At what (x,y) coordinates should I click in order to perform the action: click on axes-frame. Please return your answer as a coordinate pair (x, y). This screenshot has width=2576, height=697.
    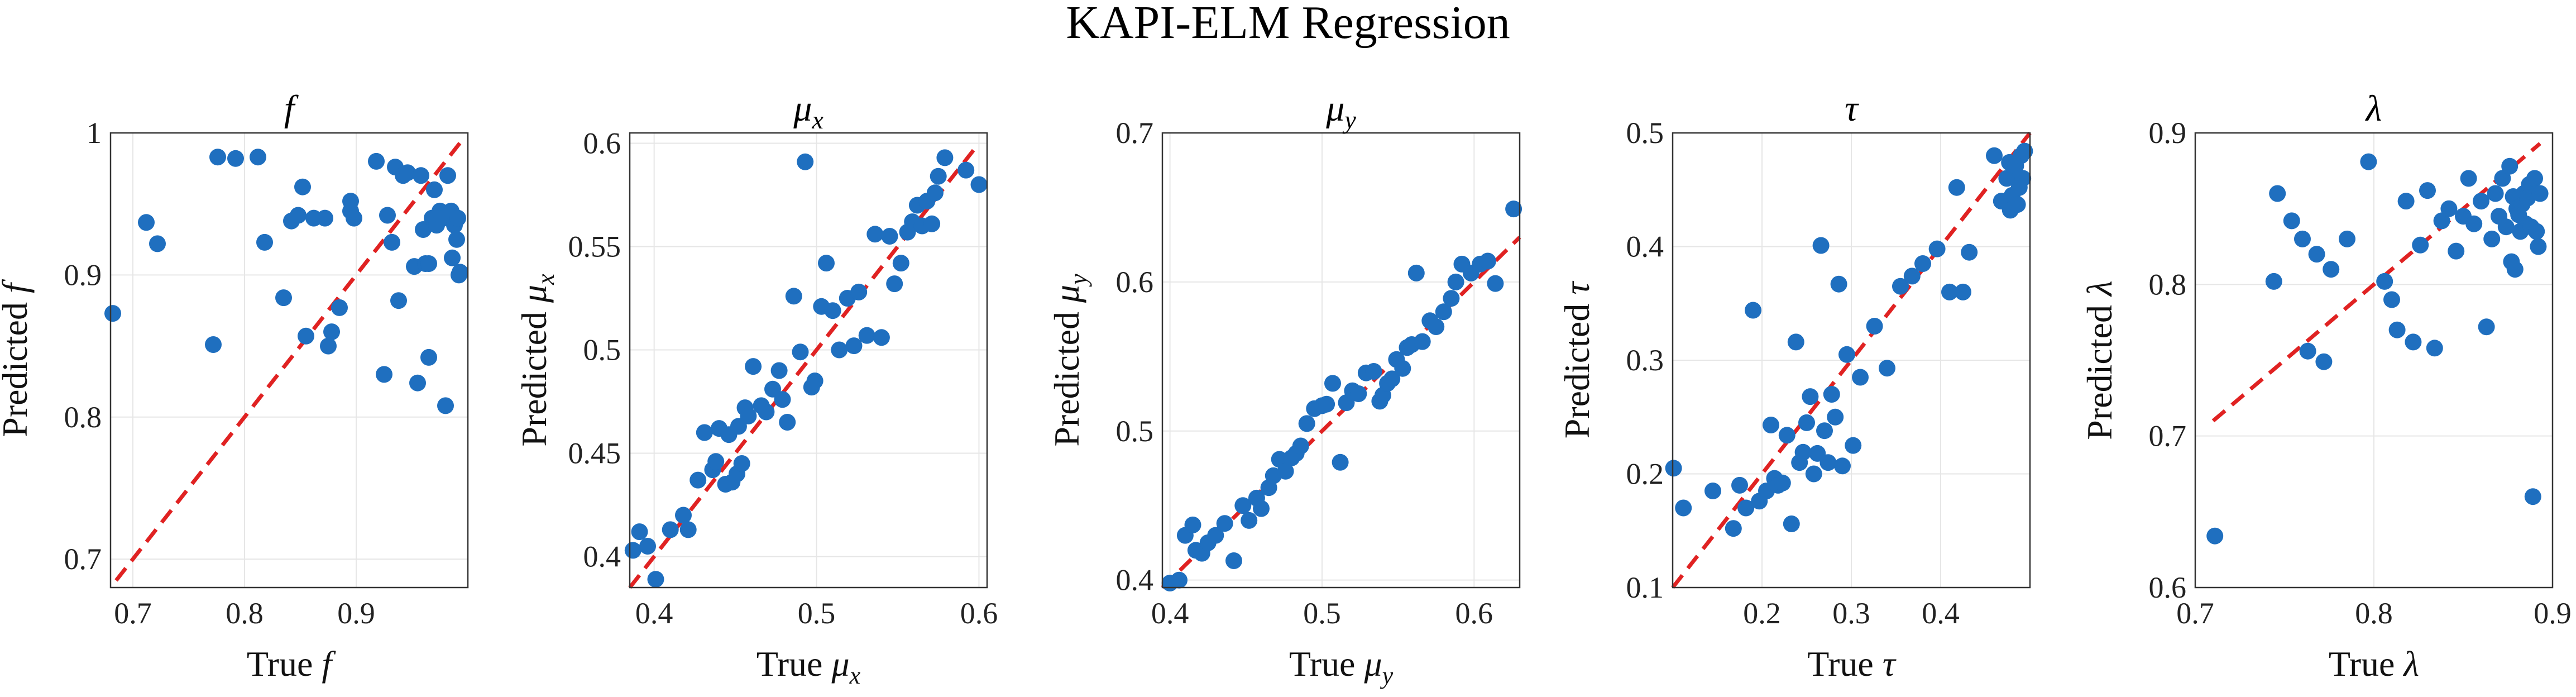
    Looking at the image, I should click on (808, 360).